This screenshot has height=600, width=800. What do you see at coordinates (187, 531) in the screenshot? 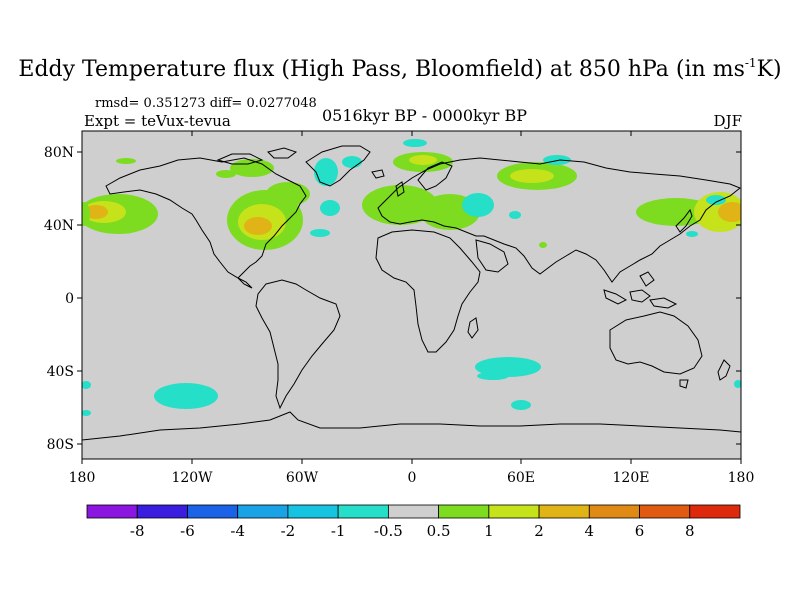
I see `colorbar-label: -6` at bounding box center [187, 531].